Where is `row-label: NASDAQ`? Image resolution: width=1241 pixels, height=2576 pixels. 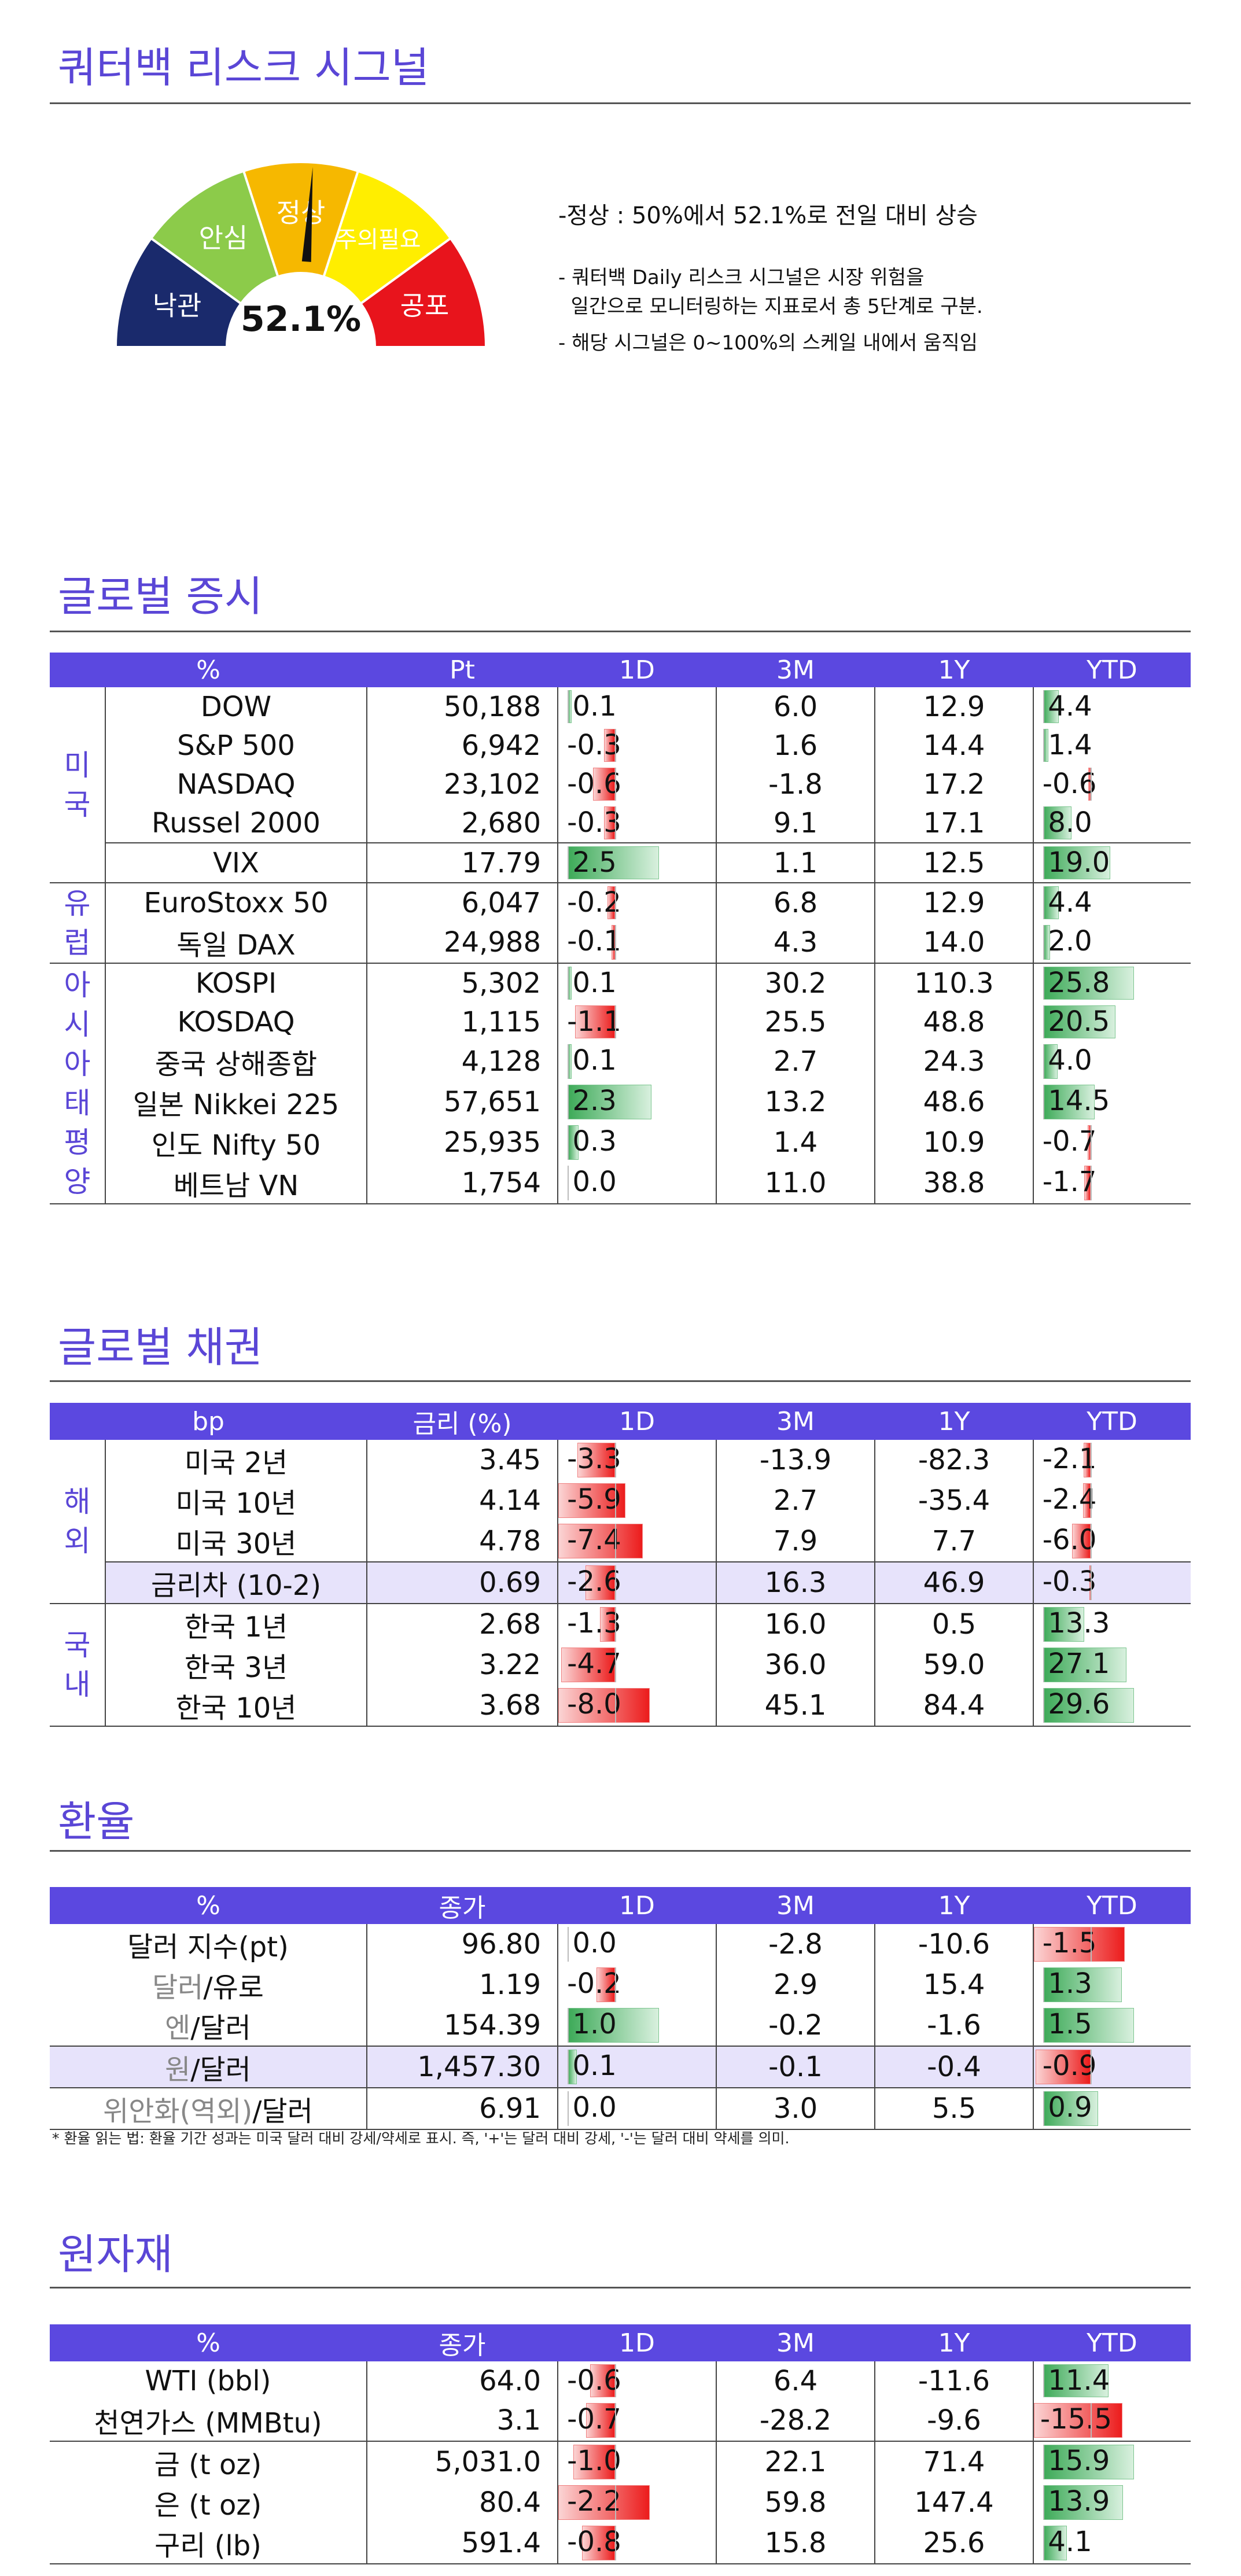 row-label: NASDAQ is located at coordinates (236, 784).